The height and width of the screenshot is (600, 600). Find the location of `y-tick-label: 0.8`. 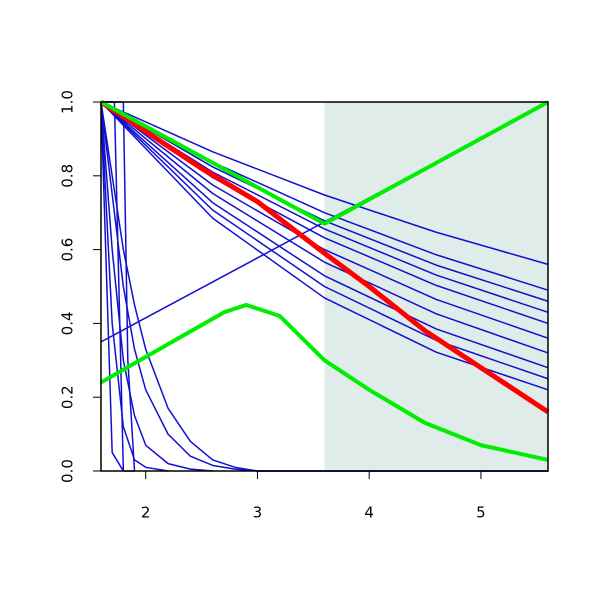

y-tick-label: 0.8 is located at coordinates (68, 176).